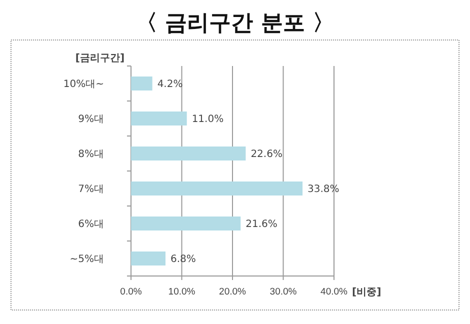  Describe the element at coordinates (324, 189) in the screenshot. I see `data-label: 33.8%` at that location.